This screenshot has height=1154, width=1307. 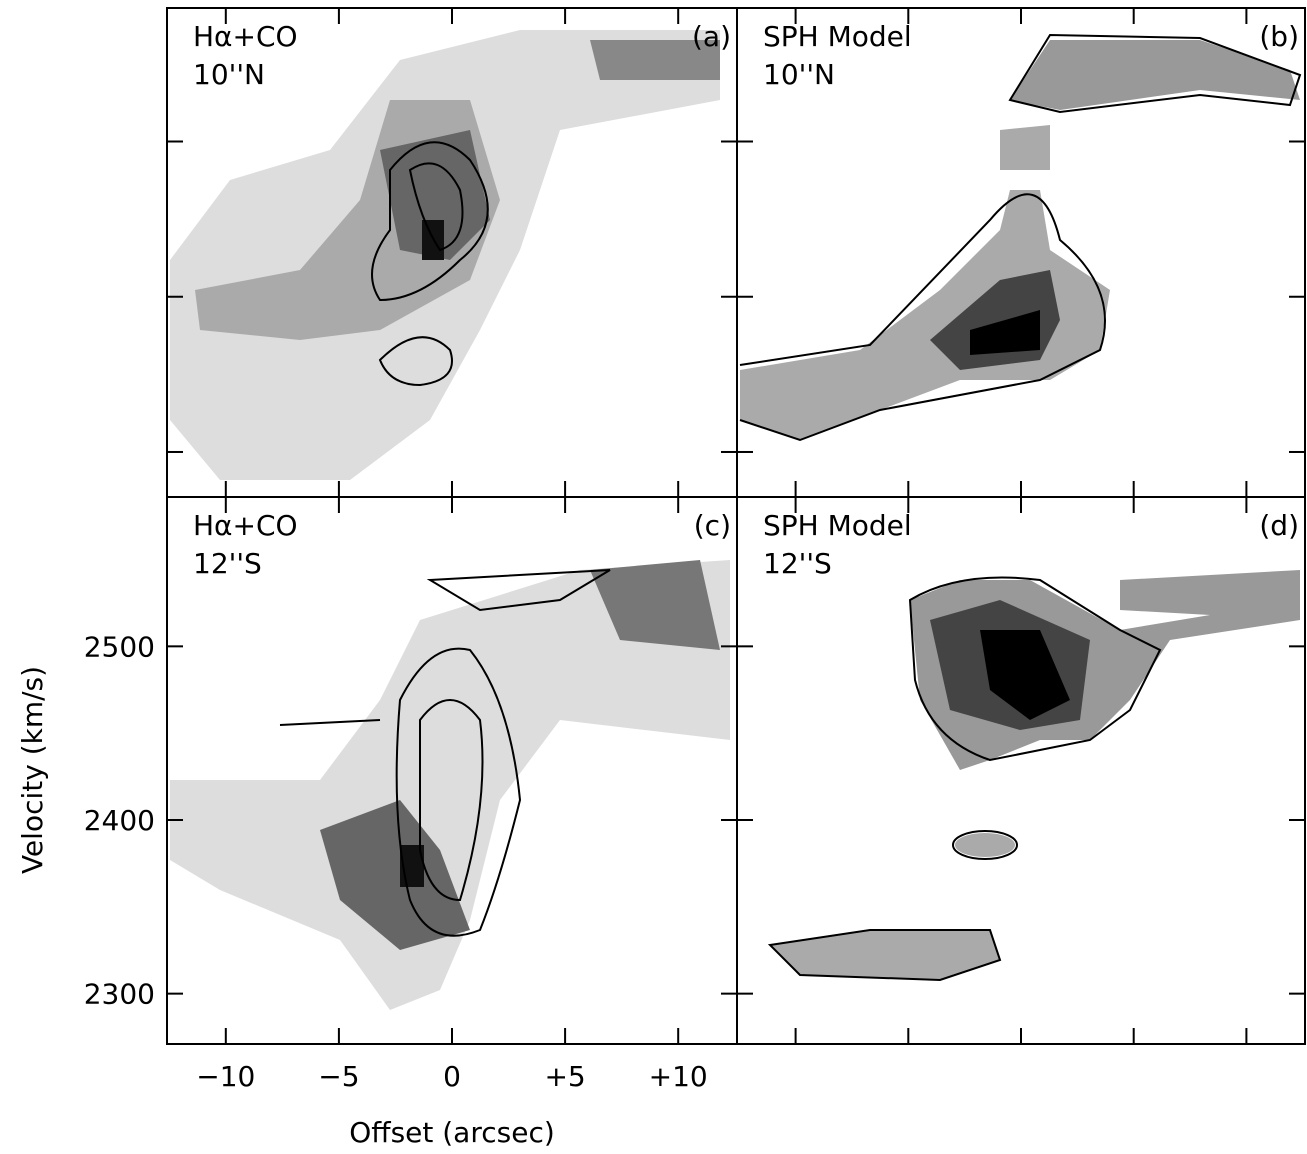 I want to click on panel-label: (c), so click(x=712, y=525).